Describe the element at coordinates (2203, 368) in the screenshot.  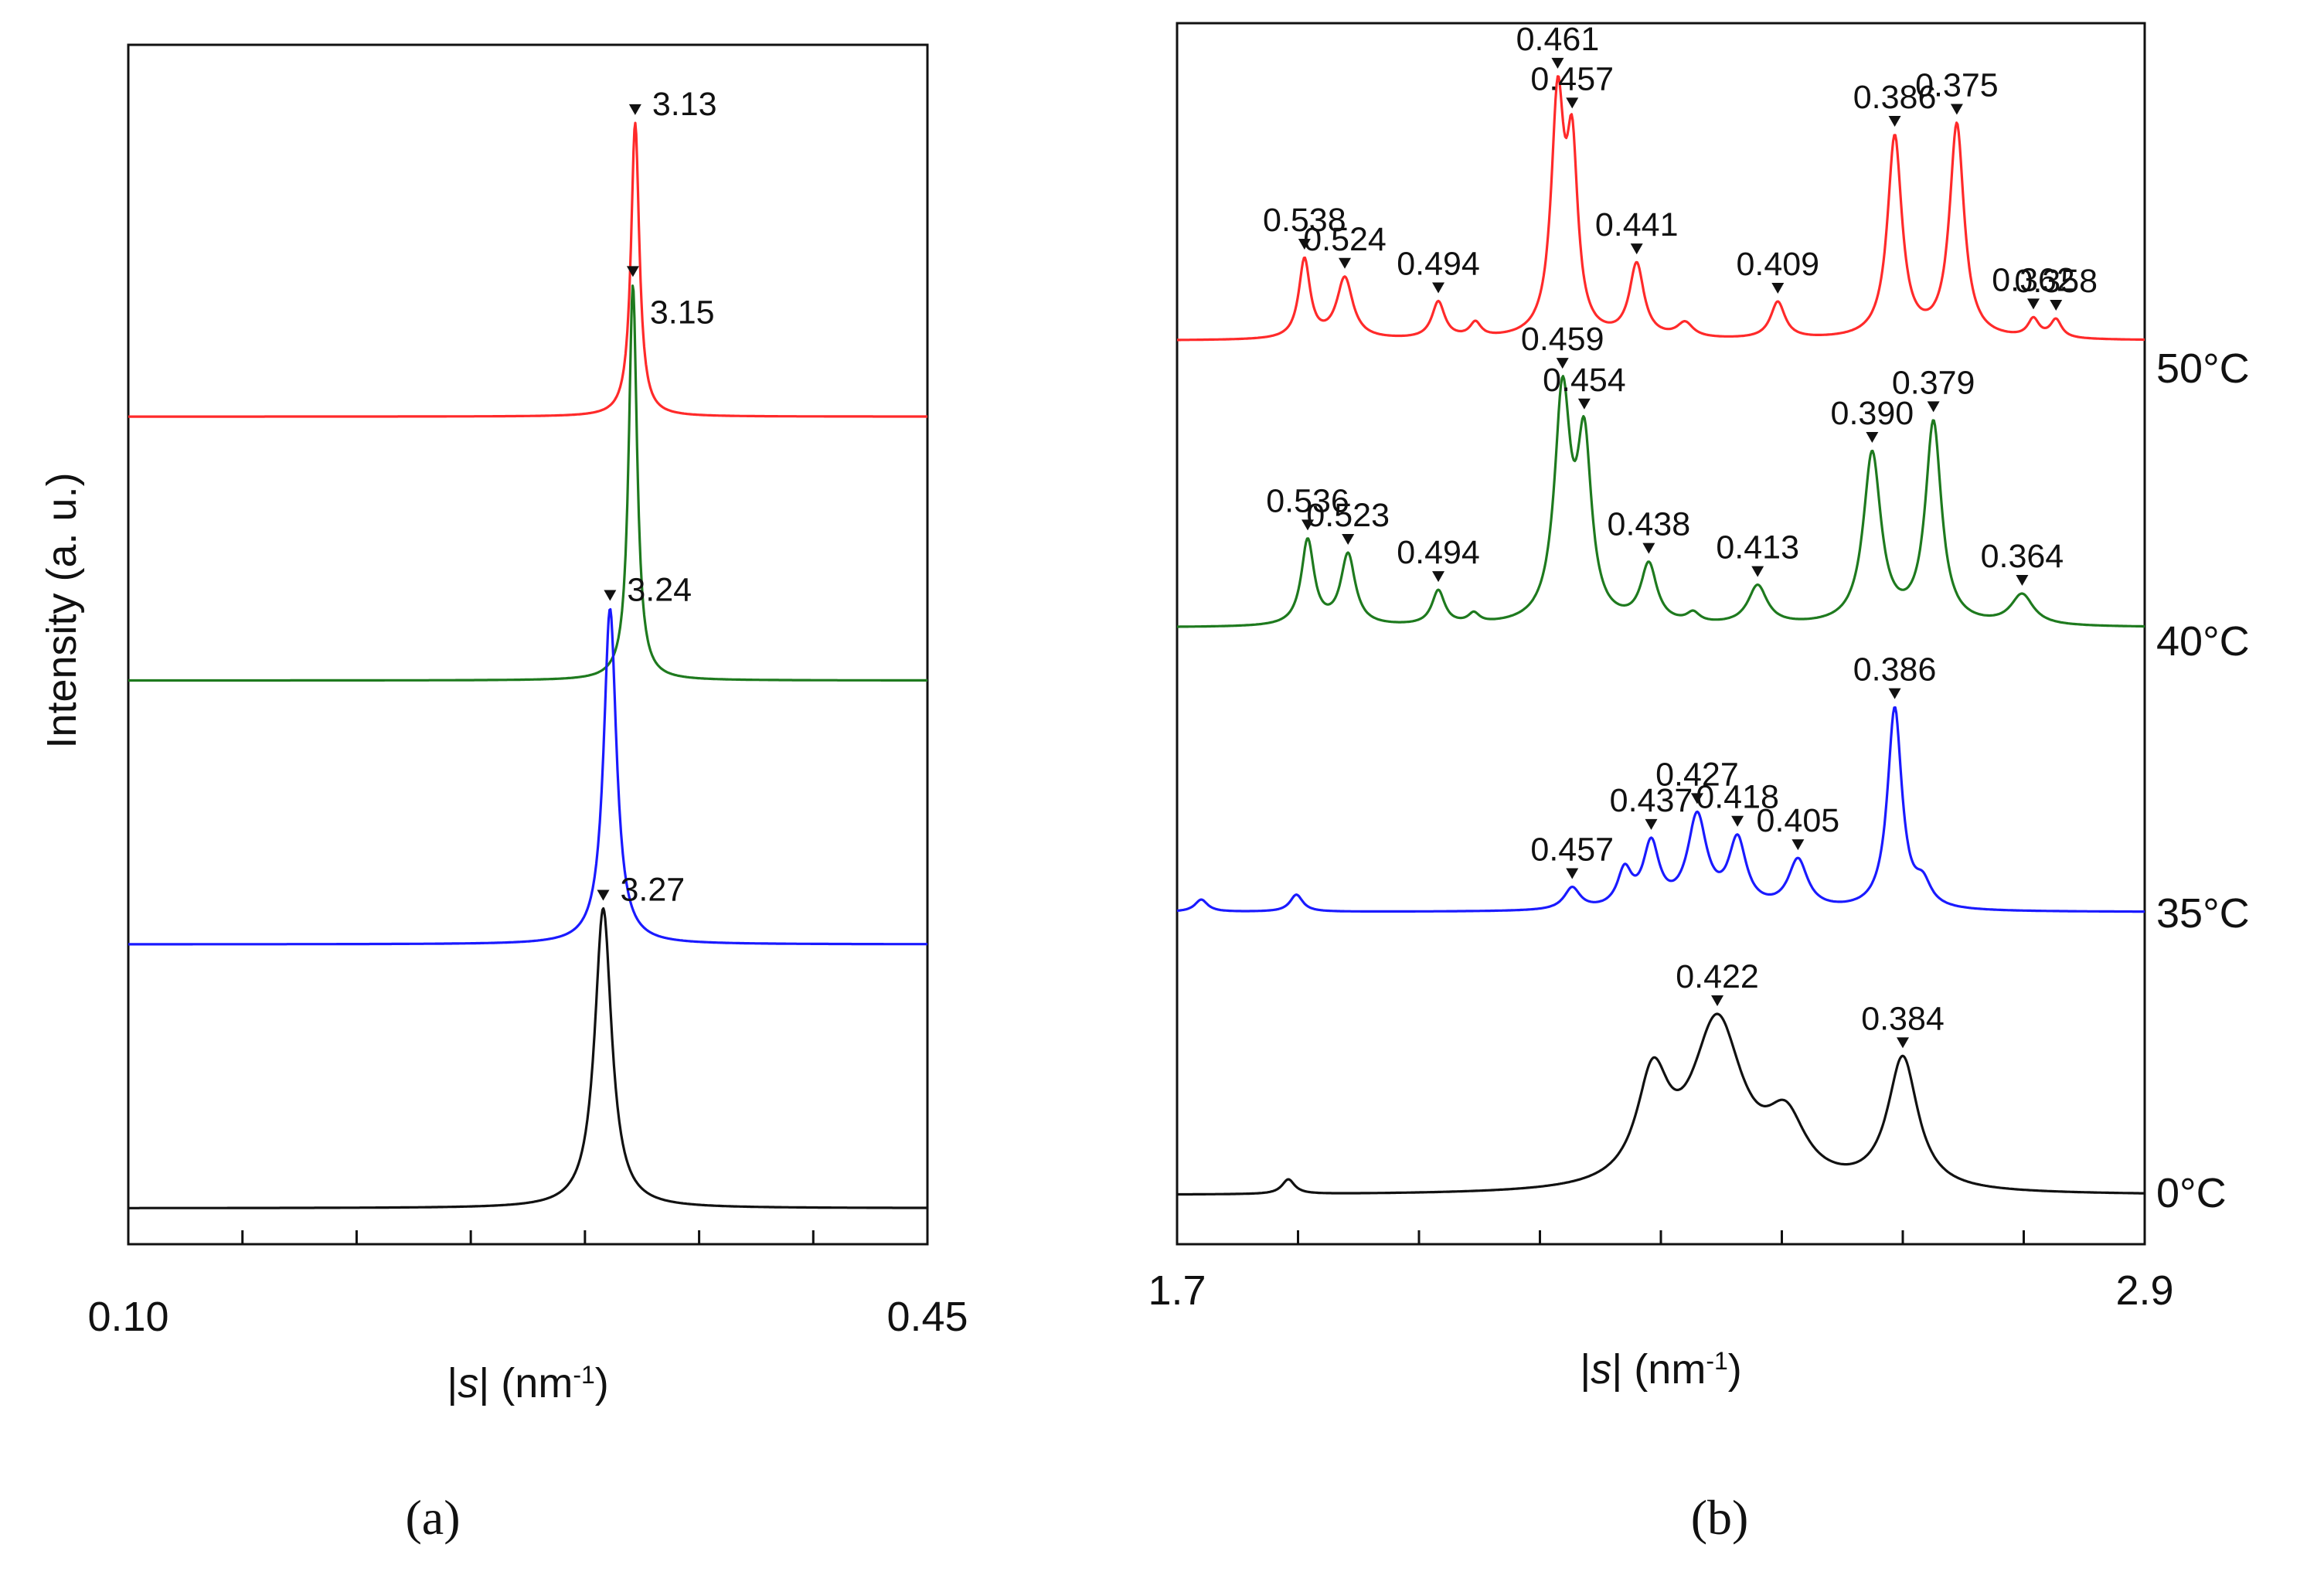
I see `temp-label-50: 50°C` at that location.